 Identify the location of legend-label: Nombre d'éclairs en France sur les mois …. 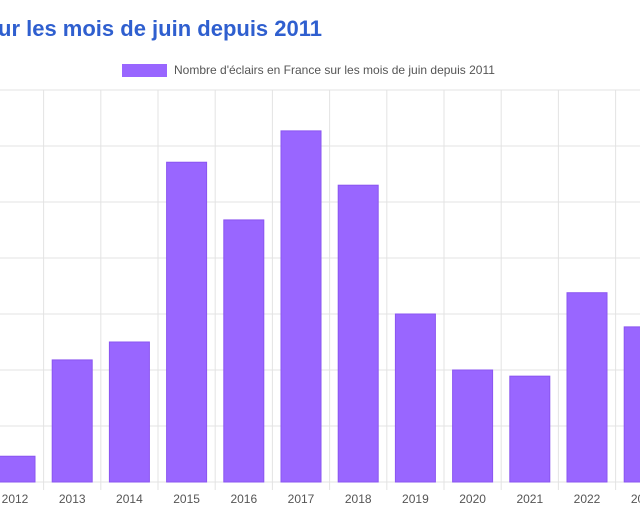
(334, 70).